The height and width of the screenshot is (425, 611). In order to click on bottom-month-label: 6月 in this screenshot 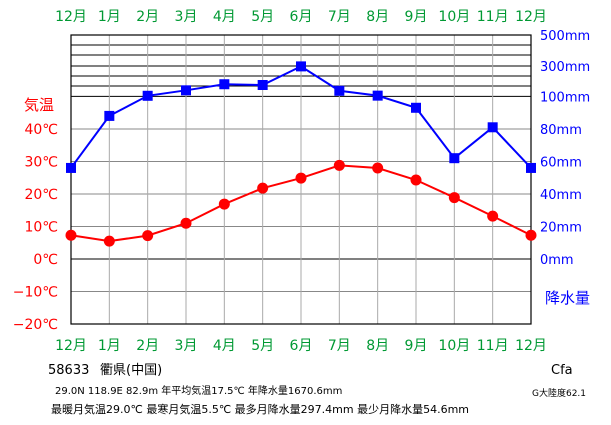, I will do `click(301, 346)`.